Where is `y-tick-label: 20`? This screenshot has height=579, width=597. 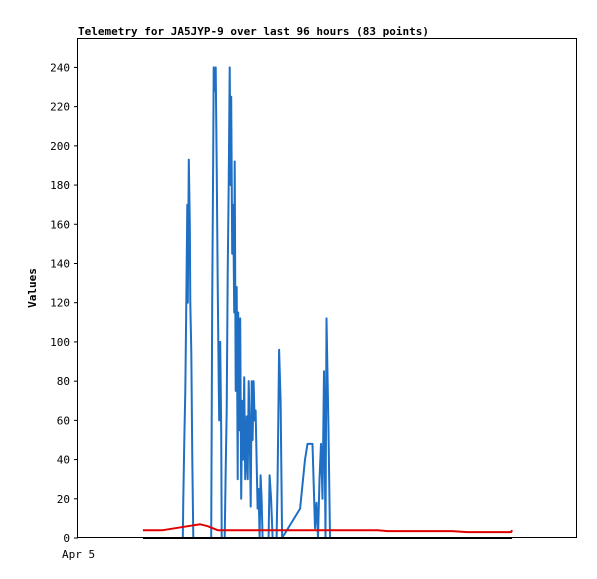 y-tick-label: 20 is located at coordinates (63, 499).